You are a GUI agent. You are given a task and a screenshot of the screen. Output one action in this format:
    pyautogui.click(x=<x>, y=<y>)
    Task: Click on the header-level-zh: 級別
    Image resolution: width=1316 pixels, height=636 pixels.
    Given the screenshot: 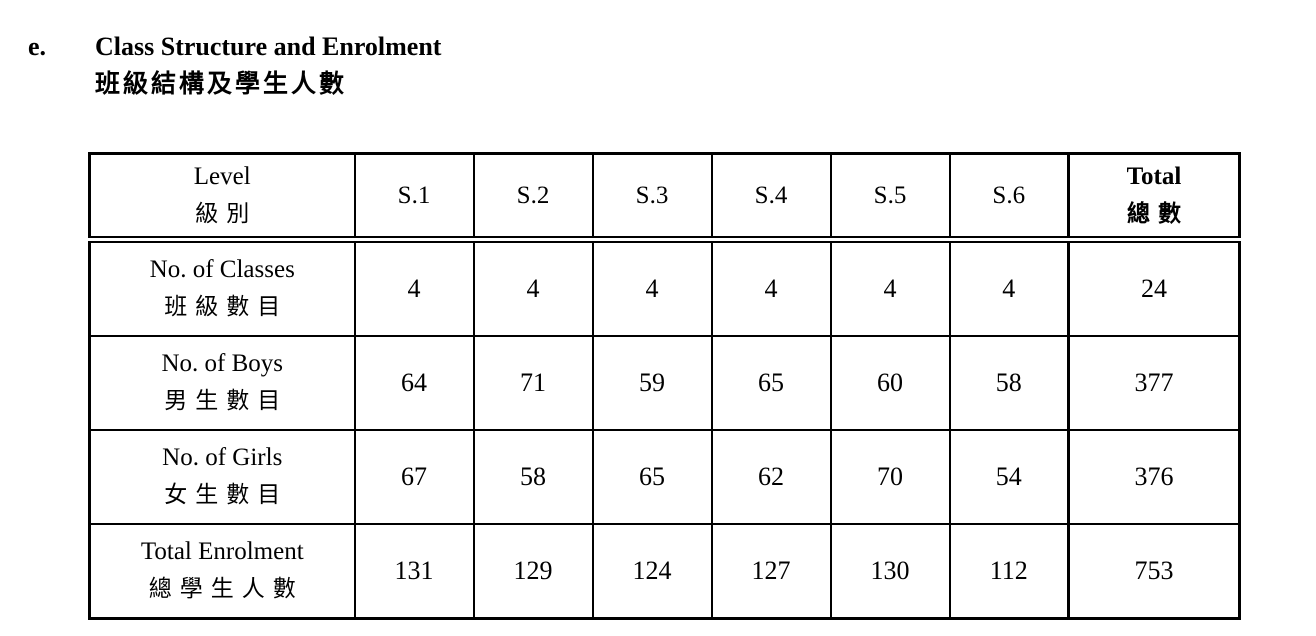 What is the action you would take?
    pyautogui.click(x=226, y=213)
    